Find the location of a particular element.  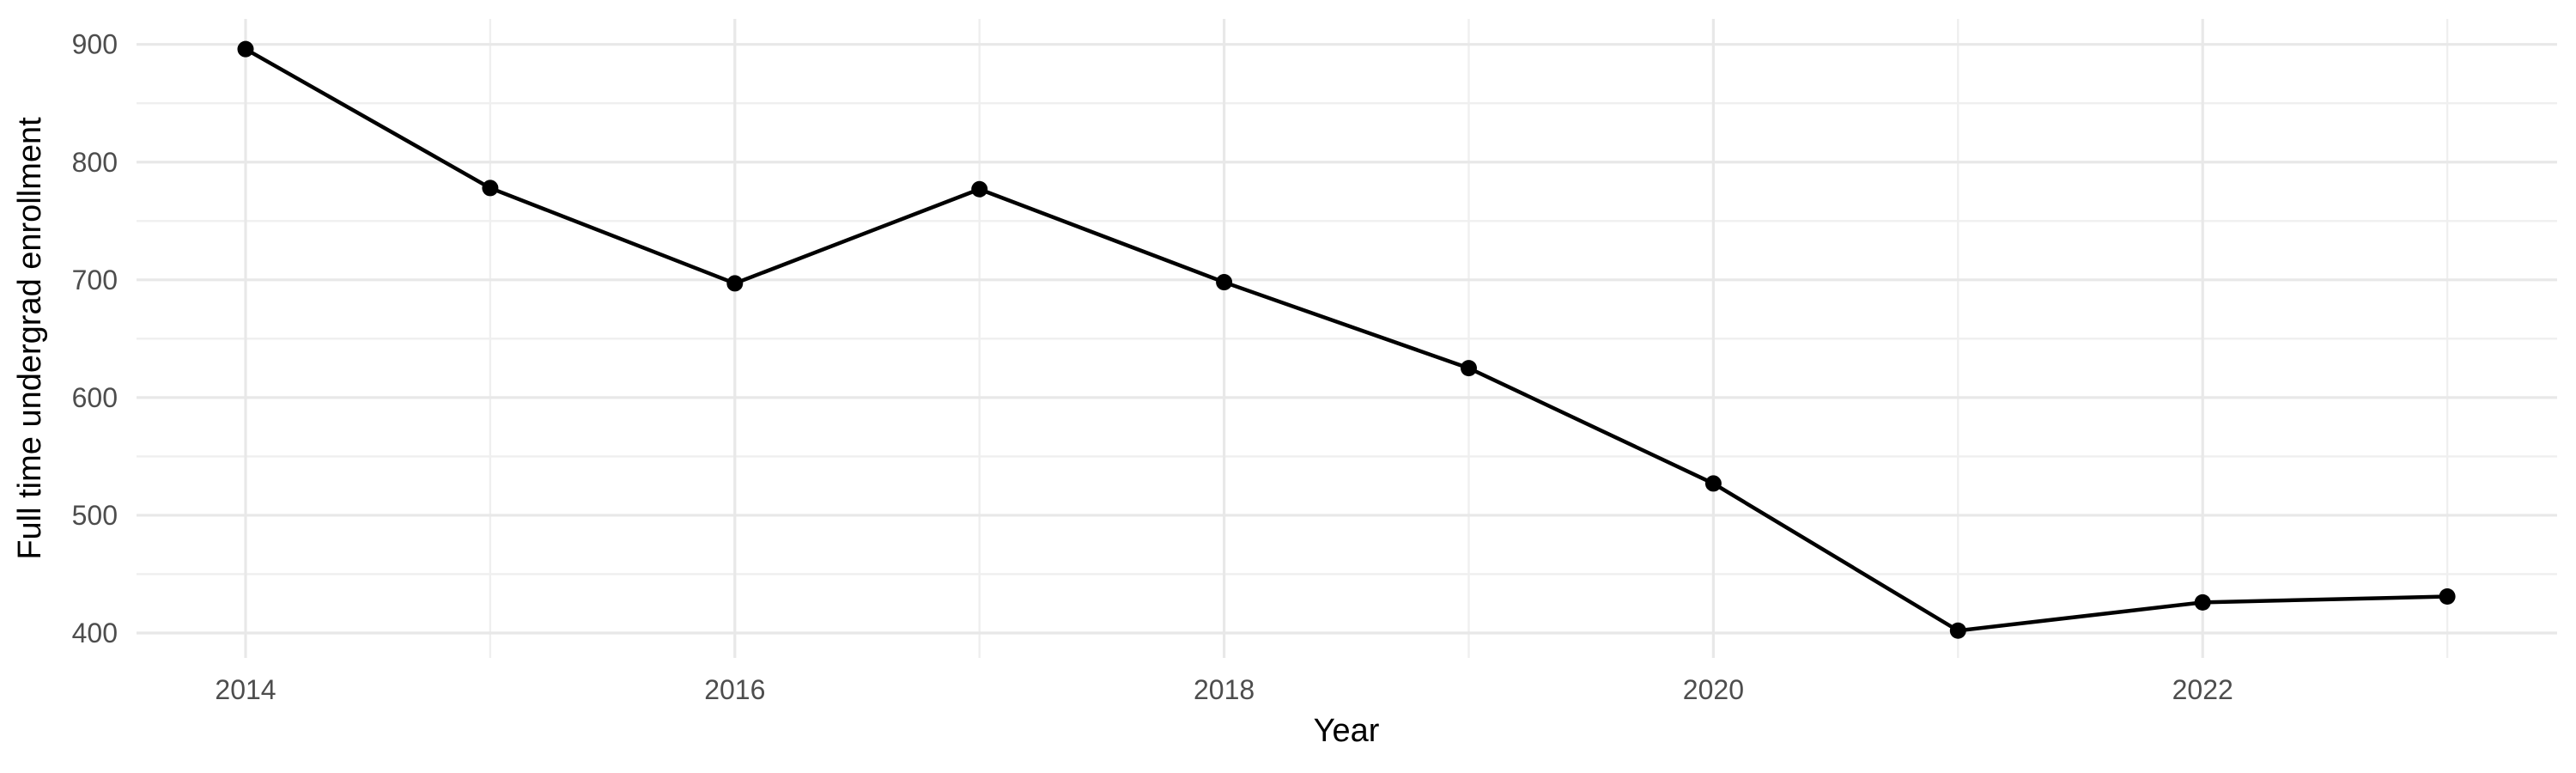

data-point-2022 is located at coordinates (2202, 602).